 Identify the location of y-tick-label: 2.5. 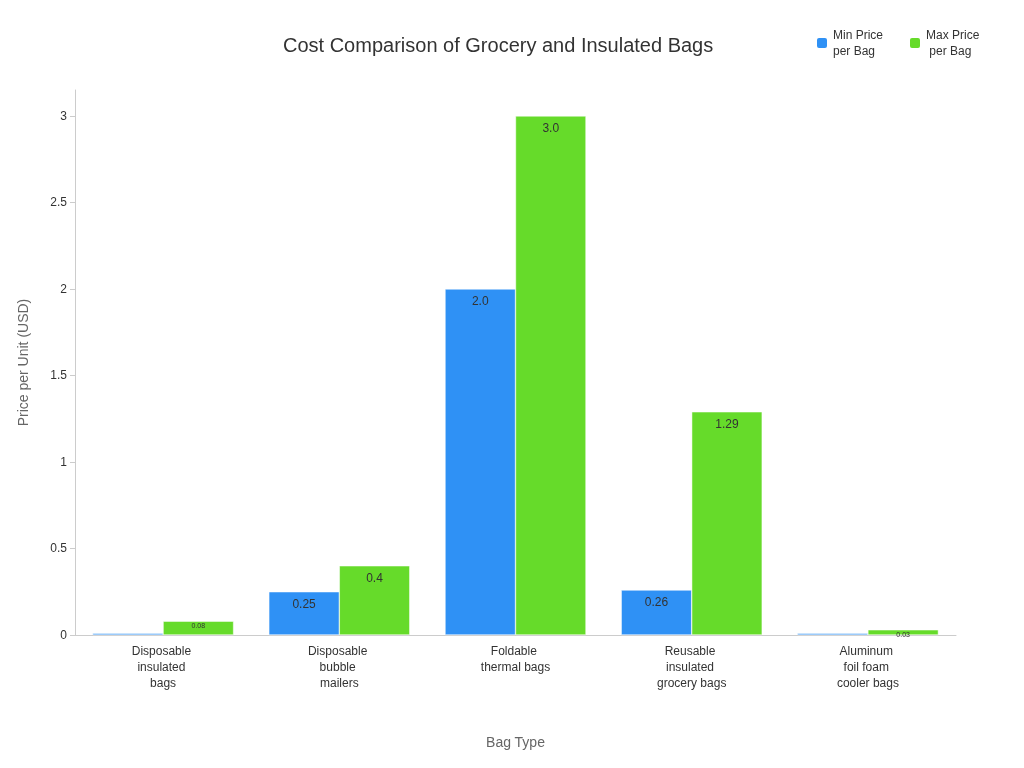
(59, 202).